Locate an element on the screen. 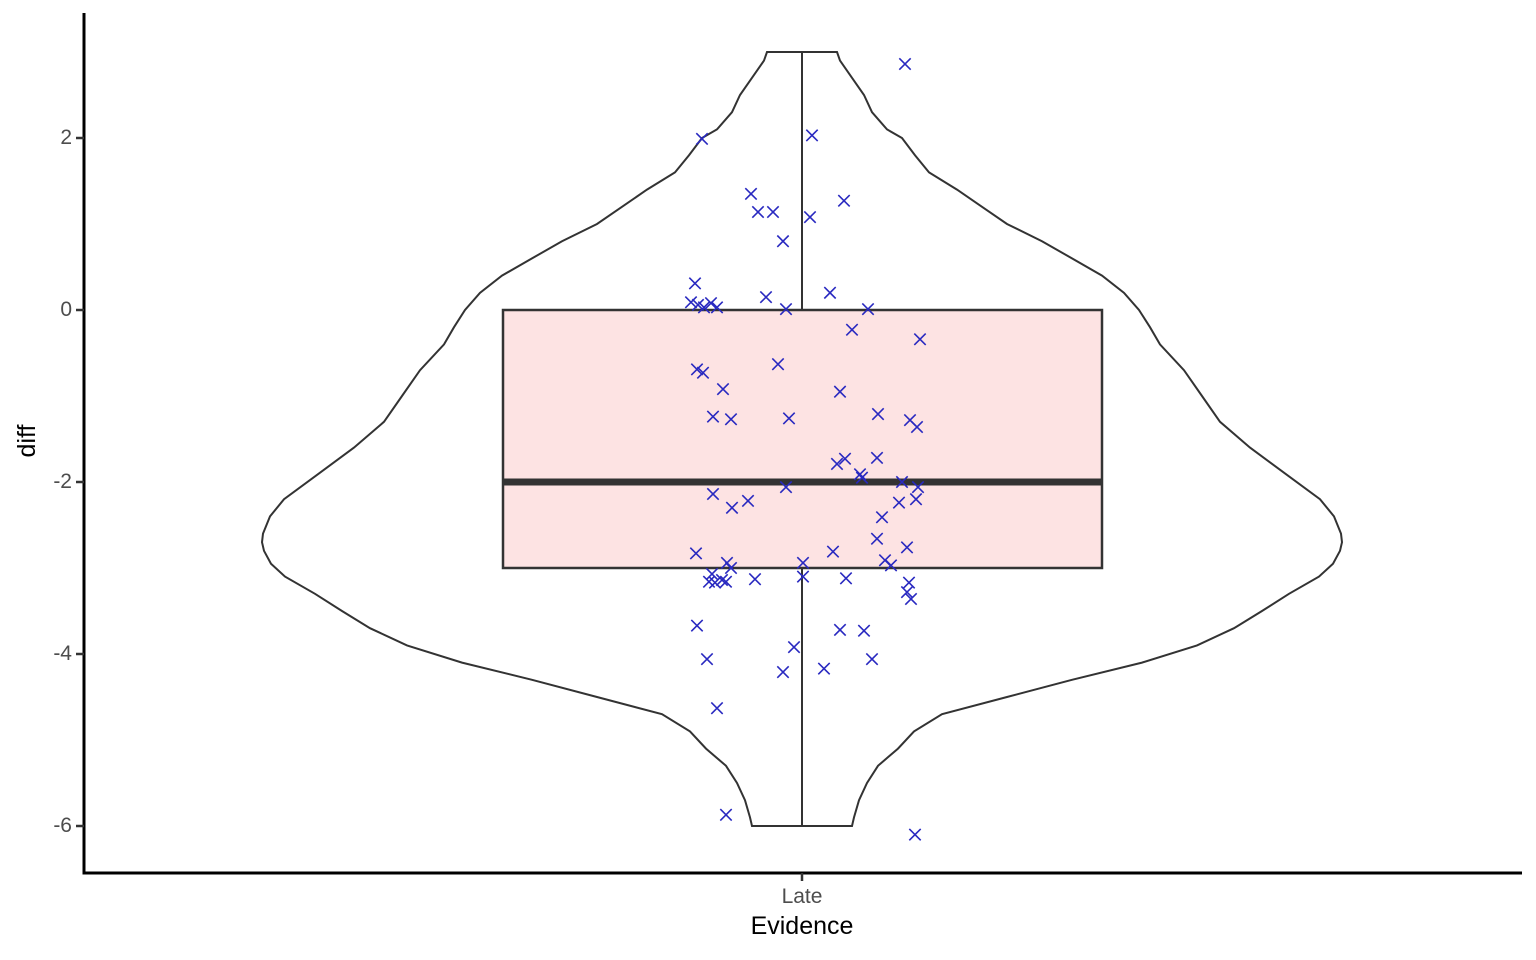  y-tick-label-neg4: -4 is located at coordinates (62, 653).